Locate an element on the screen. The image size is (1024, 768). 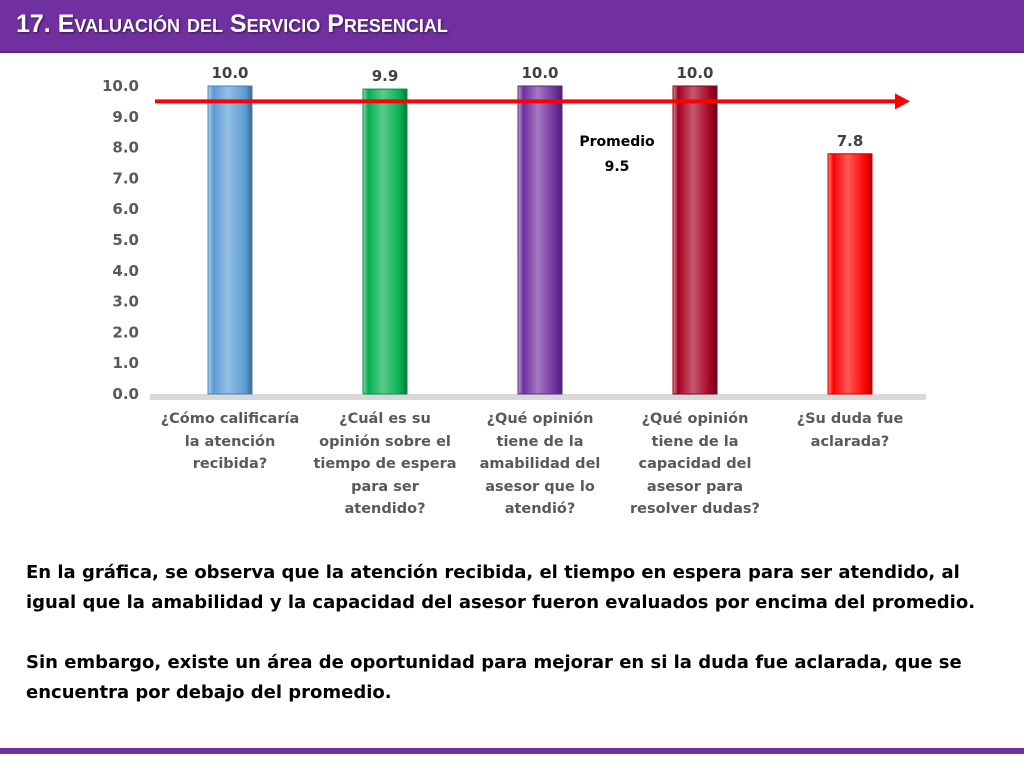
average-value-label: 9.5 is located at coordinates (617, 167).